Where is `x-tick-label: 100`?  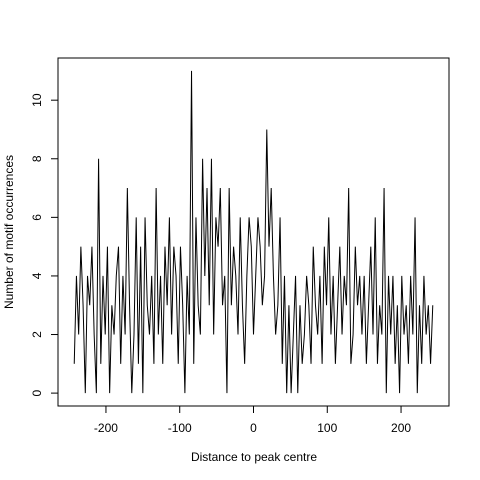
x-tick-label: 100 is located at coordinates (327, 428).